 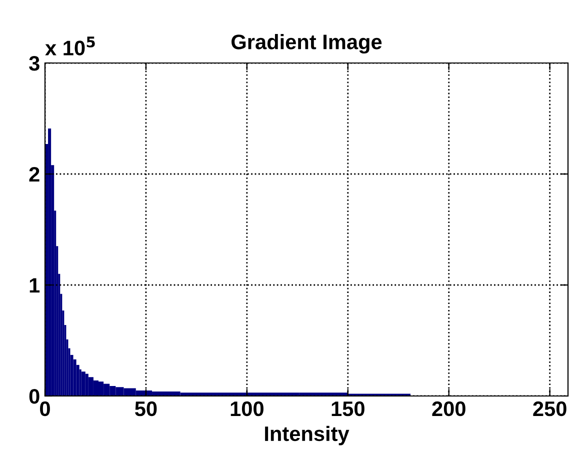 What do you see at coordinates (348, 408) in the screenshot?
I see `x-tick-label: 150` at bounding box center [348, 408].